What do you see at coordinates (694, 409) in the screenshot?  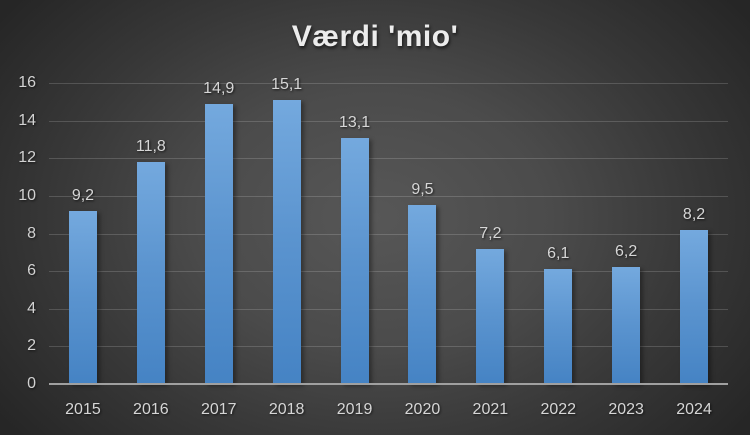 I see `x-category-label-2024: 2024` at bounding box center [694, 409].